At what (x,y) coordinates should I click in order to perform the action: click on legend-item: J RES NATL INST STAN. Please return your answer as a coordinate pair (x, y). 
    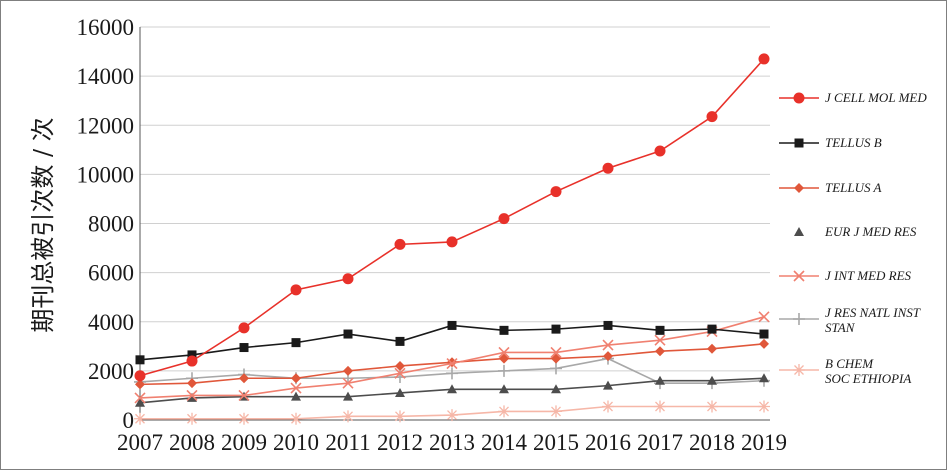
    Looking at the image, I should click on (850, 320).